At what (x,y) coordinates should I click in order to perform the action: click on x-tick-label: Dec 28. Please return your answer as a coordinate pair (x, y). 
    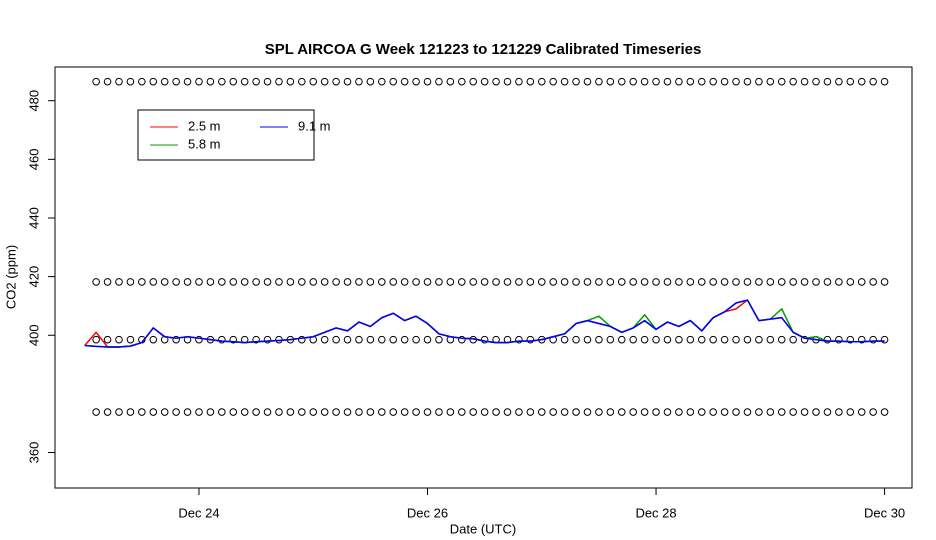
    Looking at the image, I should click on (655, 512).